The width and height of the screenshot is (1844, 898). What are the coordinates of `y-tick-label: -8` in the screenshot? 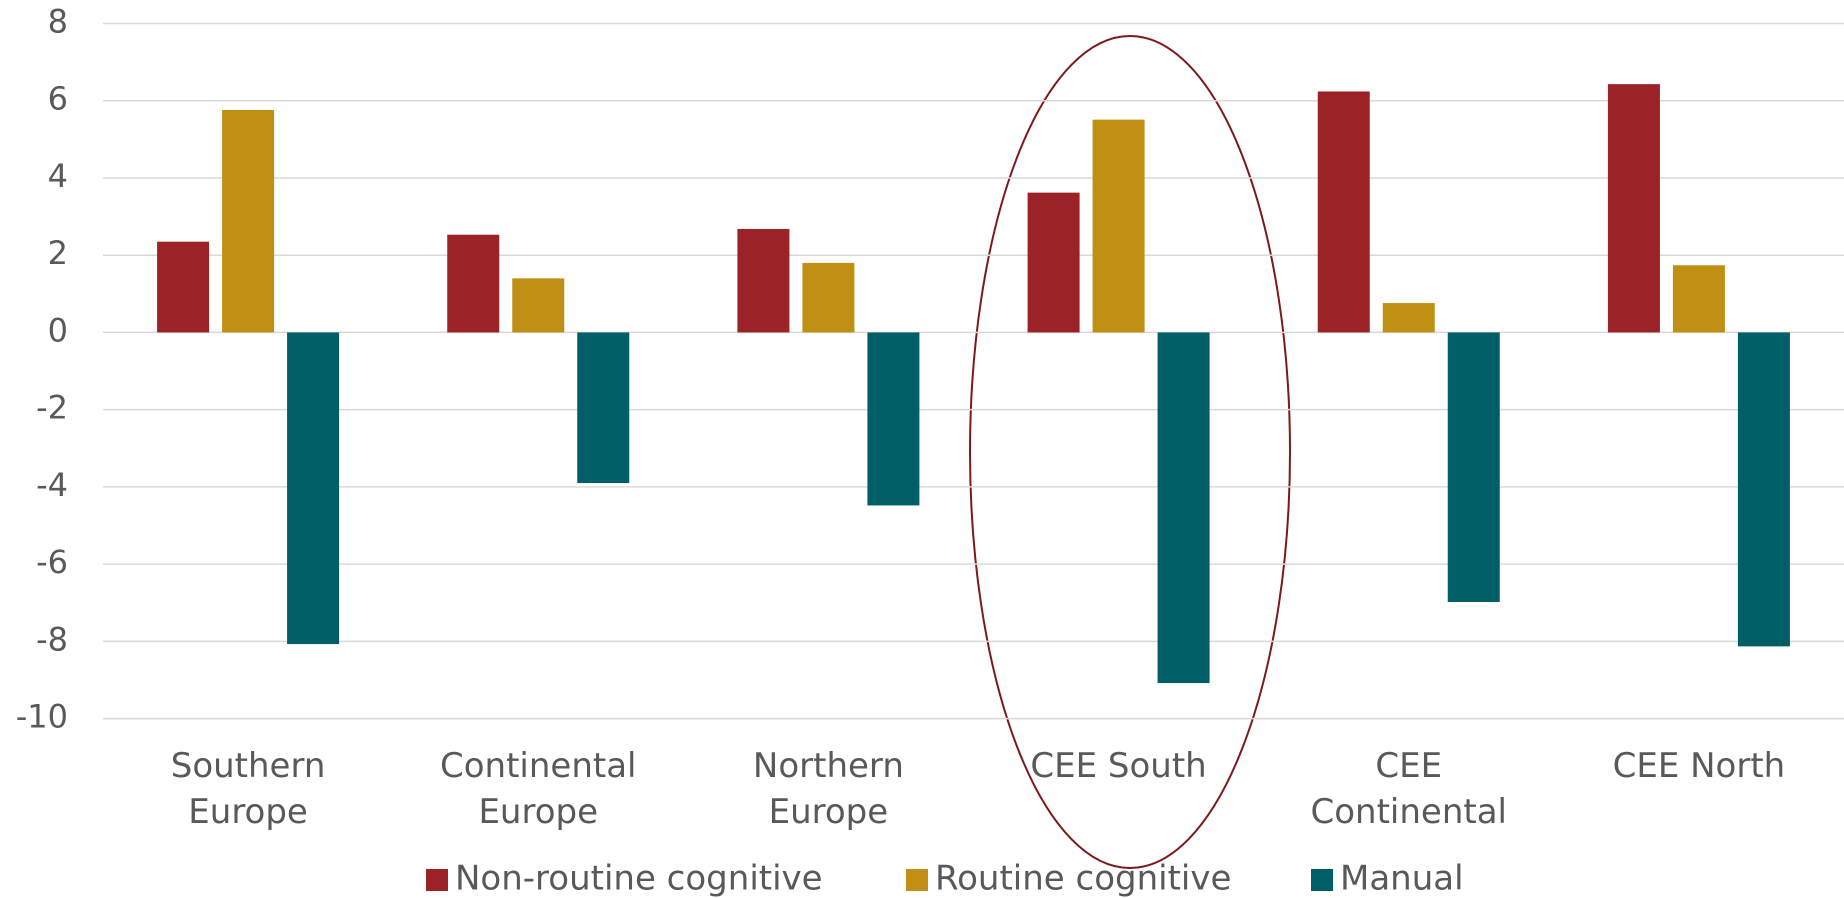 It's located at (52, 639).